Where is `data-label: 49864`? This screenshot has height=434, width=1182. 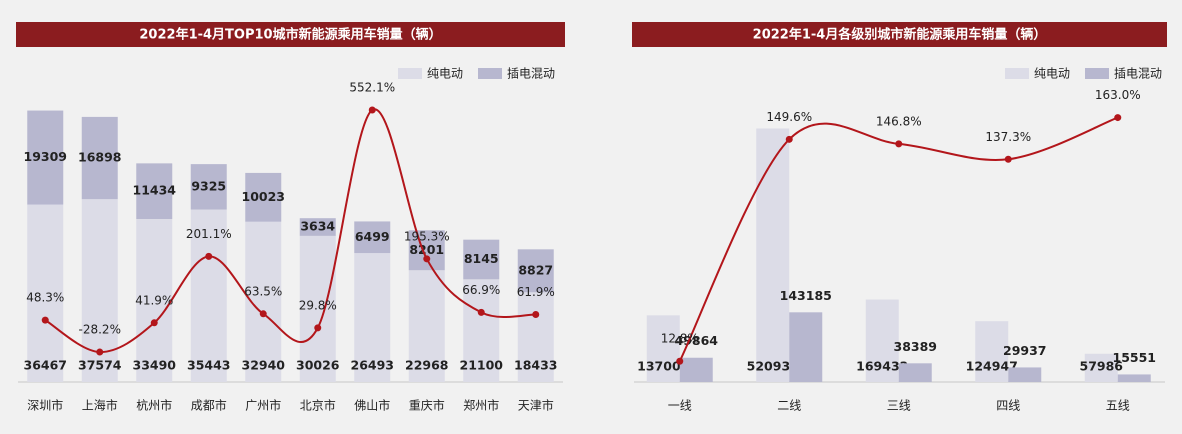
data-label: 49864 is located at coordinates (697, 340).